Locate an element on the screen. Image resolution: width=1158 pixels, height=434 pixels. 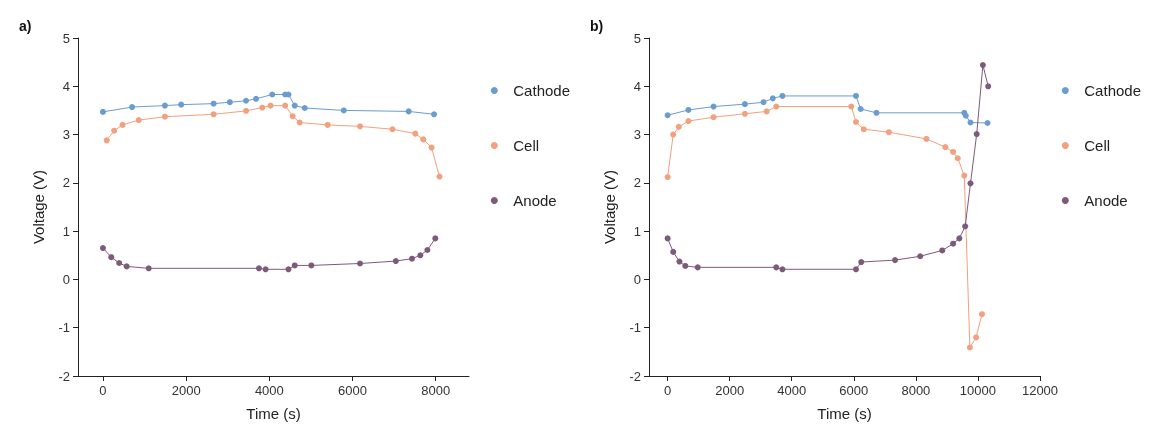
chart-title: a) is located at coordinates (25, 26).